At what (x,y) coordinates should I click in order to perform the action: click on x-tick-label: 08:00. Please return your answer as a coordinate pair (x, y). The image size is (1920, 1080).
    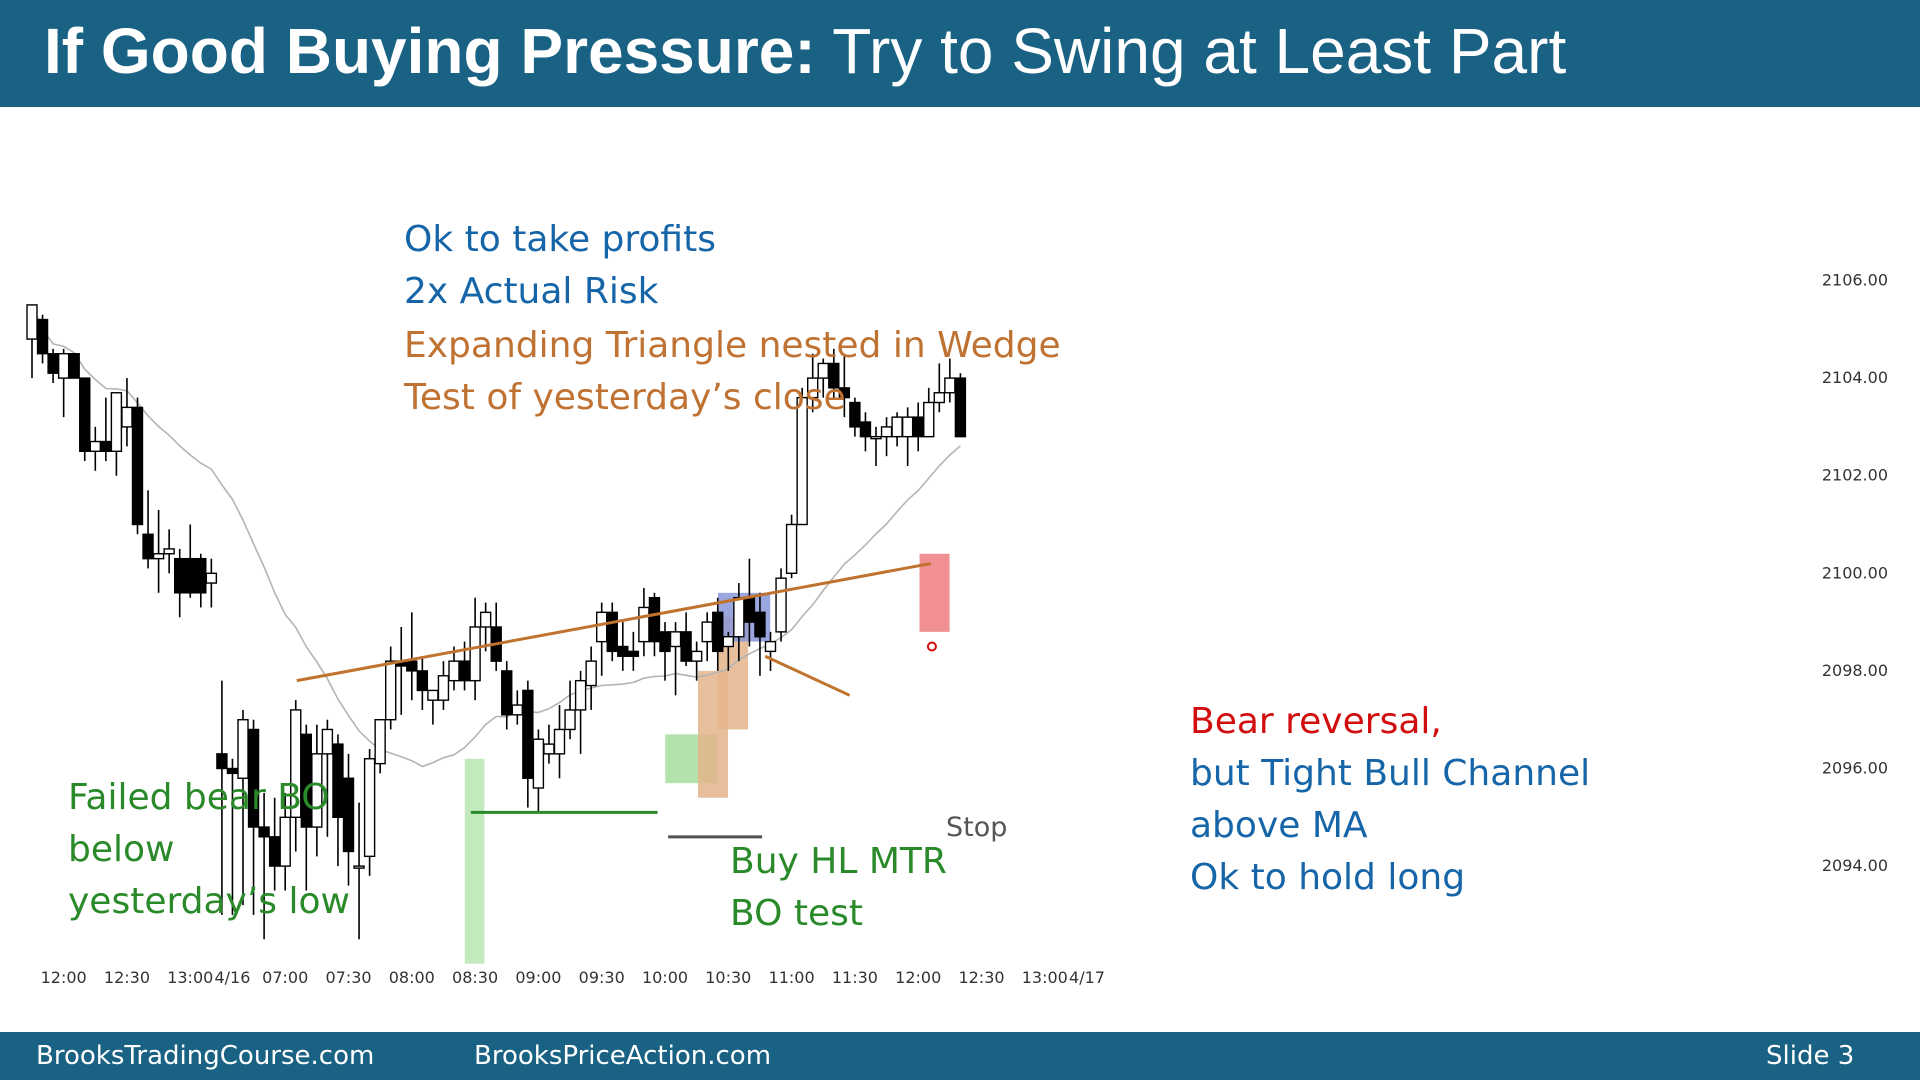
    Looking at the image, I should click on (412, 977).